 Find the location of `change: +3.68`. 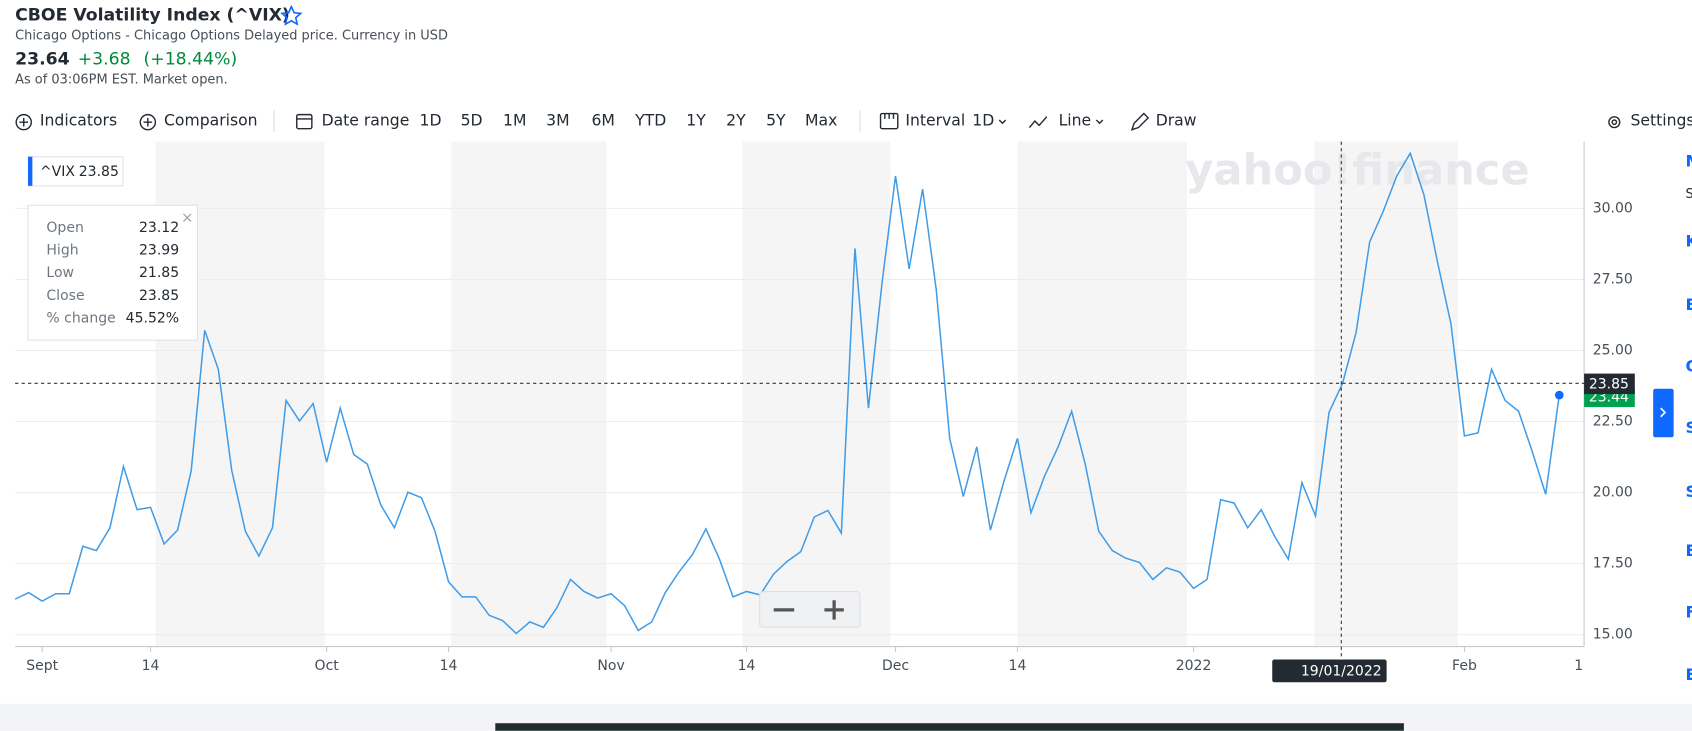

change: +3.68 is located at coordinates (104, 60).